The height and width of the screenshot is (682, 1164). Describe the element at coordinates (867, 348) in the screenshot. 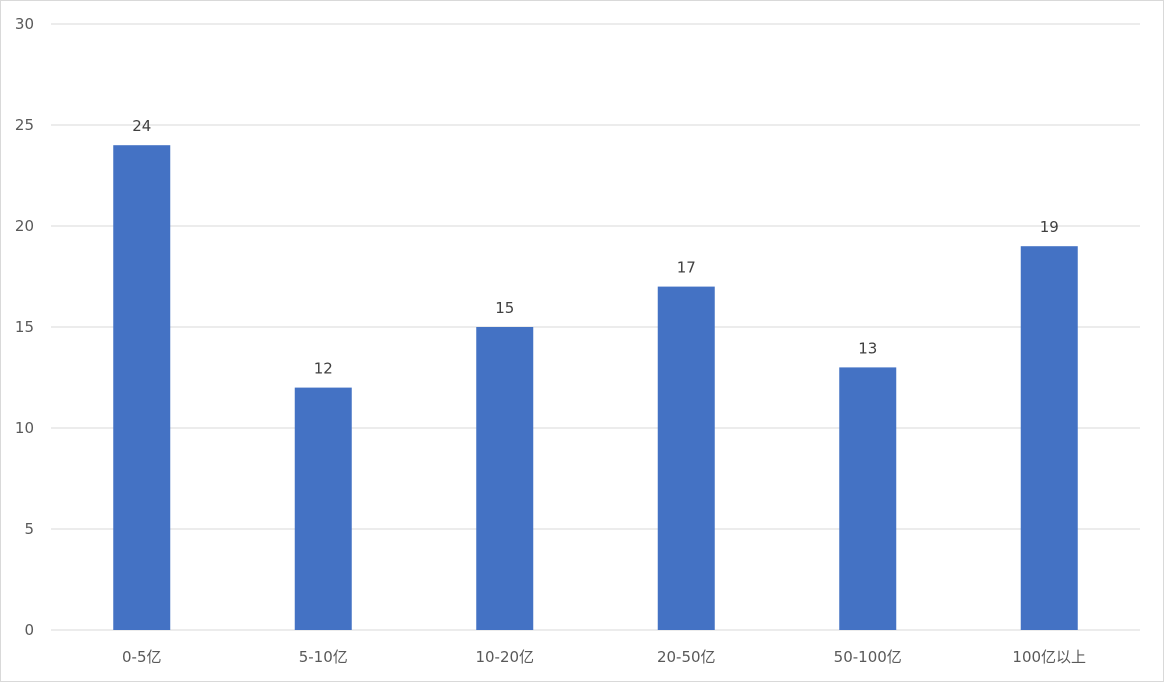

I see `bar-value-label: 13` at that location.